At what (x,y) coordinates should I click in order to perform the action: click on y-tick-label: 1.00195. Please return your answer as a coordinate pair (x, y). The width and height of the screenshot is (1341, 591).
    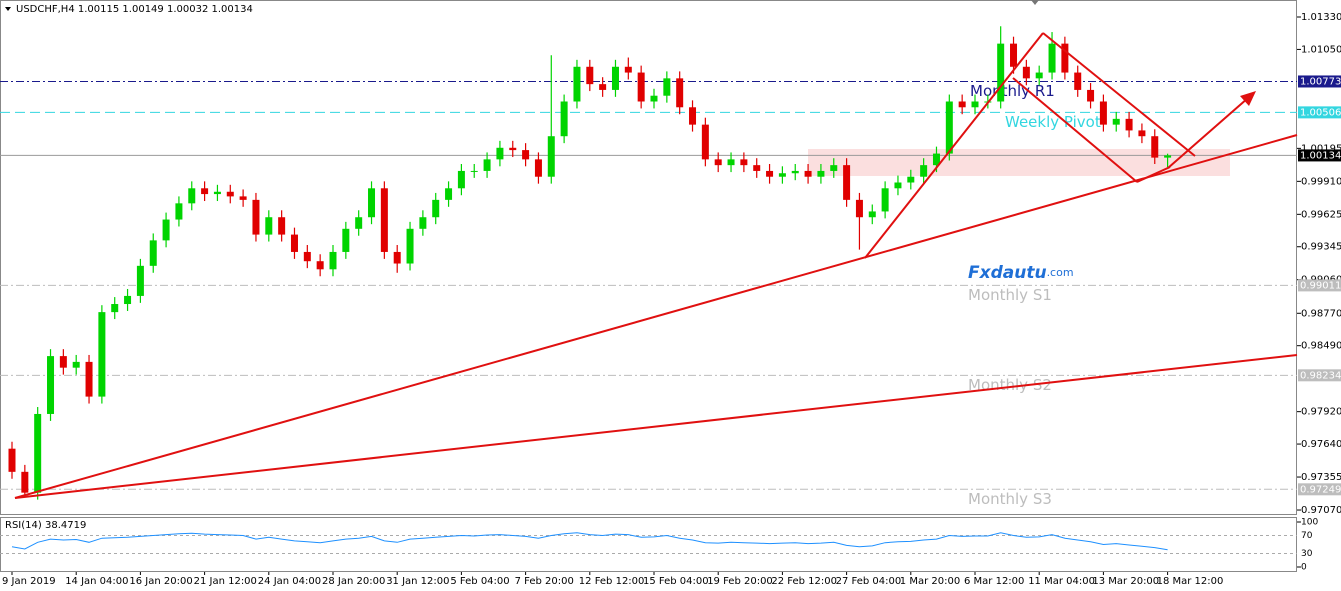
    Looking at the image, I should click on (1321, 148).